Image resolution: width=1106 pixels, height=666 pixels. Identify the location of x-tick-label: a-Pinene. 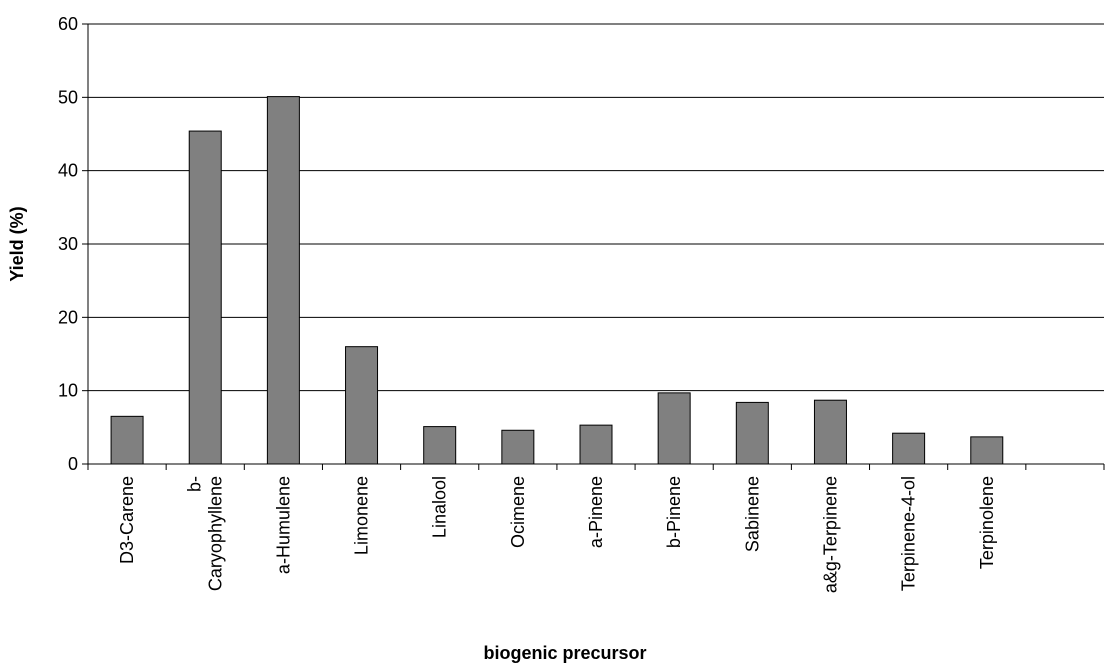
(596, 512).